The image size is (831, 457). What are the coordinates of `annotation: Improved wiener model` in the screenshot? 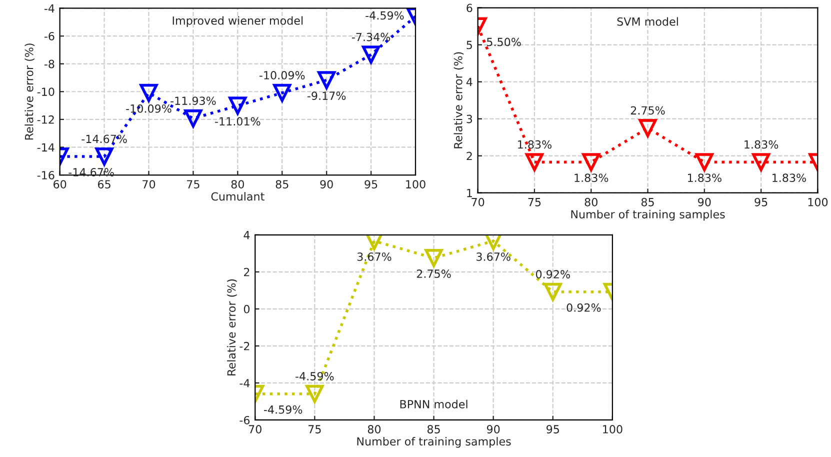 It's located at (237, 21).